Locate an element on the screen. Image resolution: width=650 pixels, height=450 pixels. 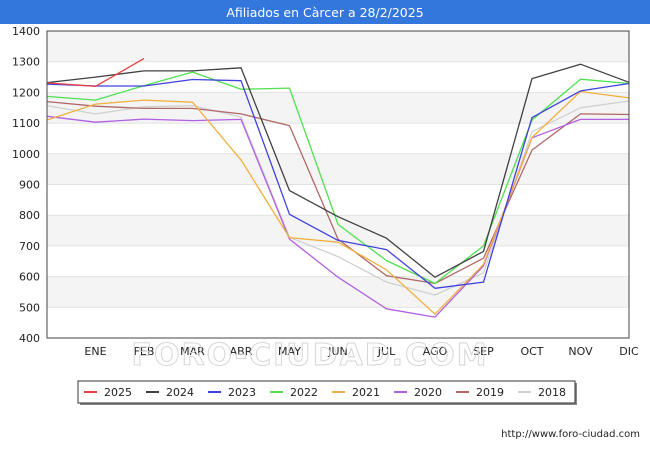
y-tick-label: 1200 is located at coordinates (26, 92).